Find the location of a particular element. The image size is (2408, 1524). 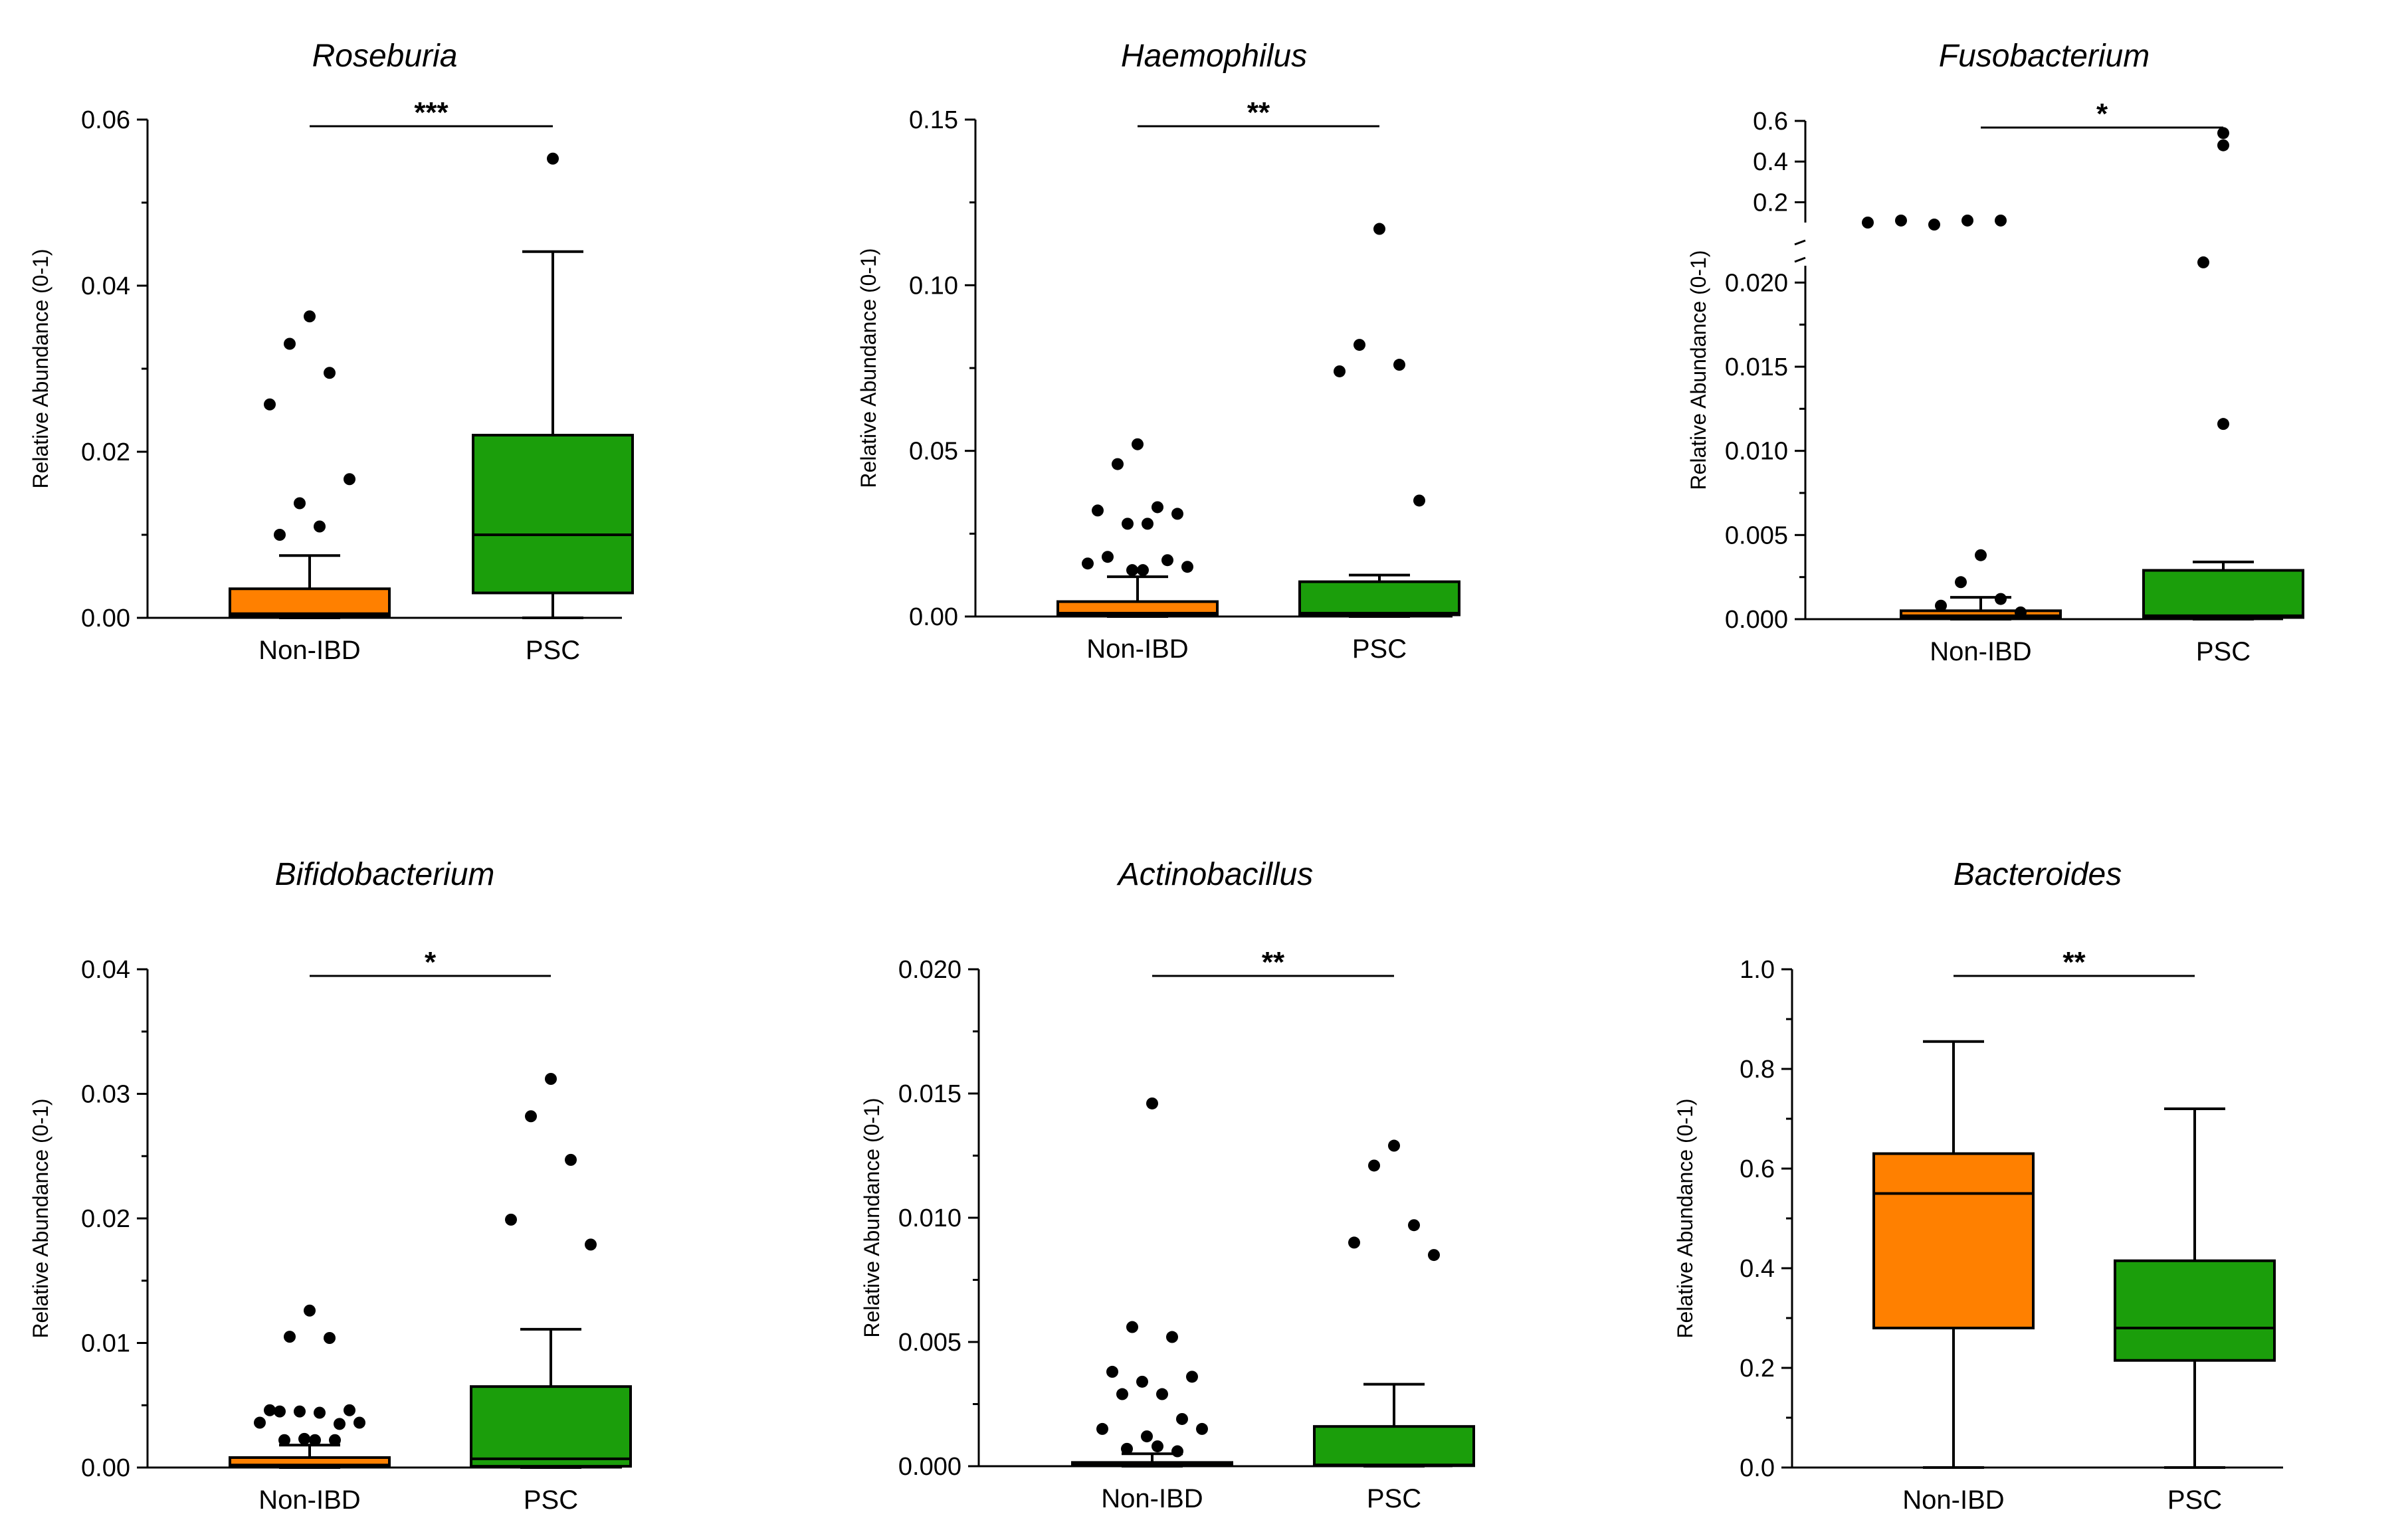

chart-title: Fusobacterium is located at coordinates (2044, 56).